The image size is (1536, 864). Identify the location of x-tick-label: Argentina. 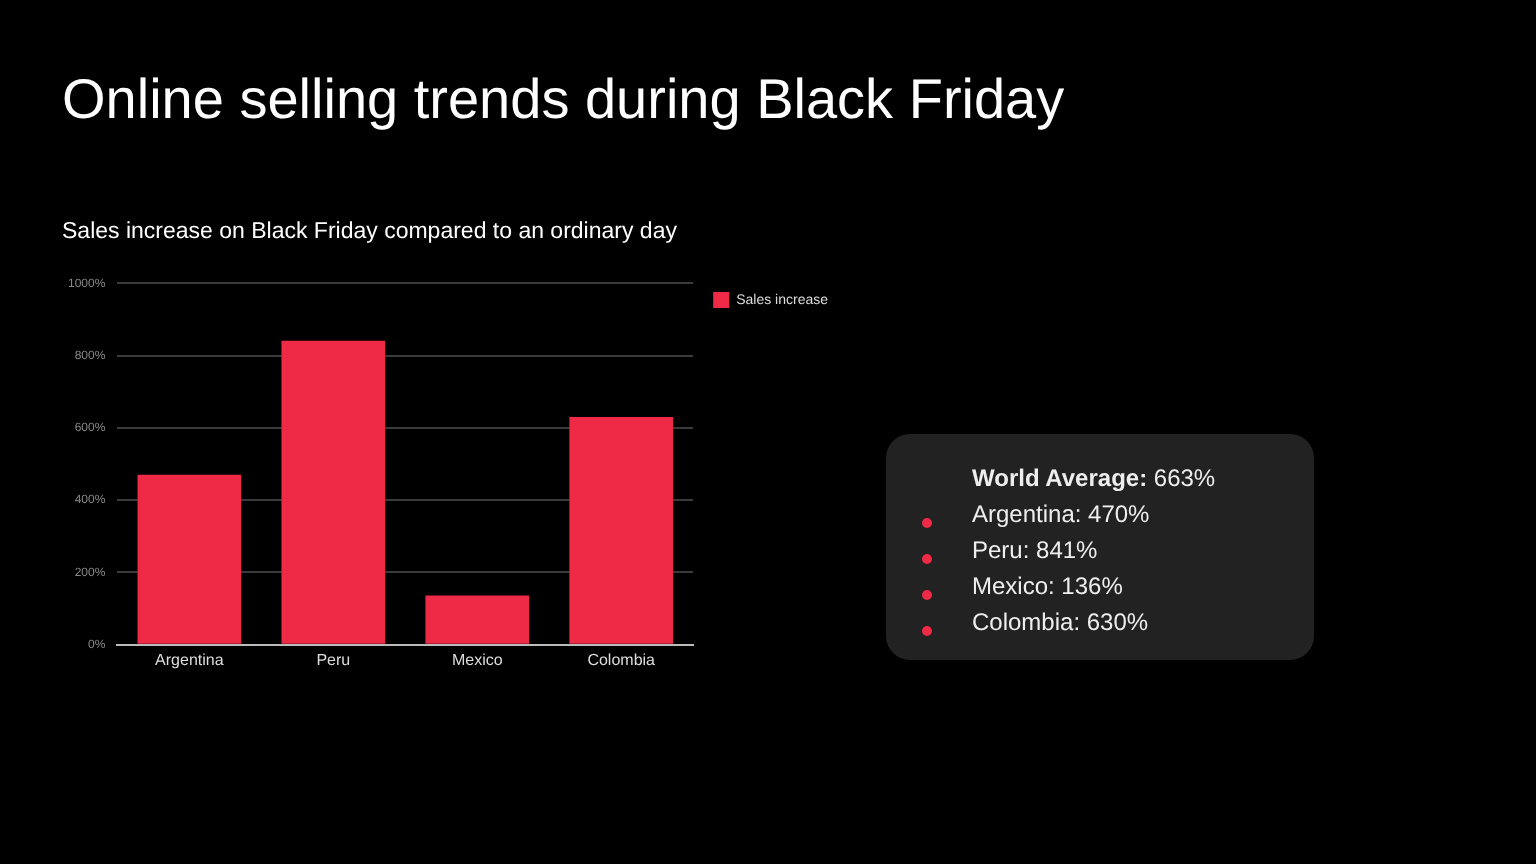
(190, 659).